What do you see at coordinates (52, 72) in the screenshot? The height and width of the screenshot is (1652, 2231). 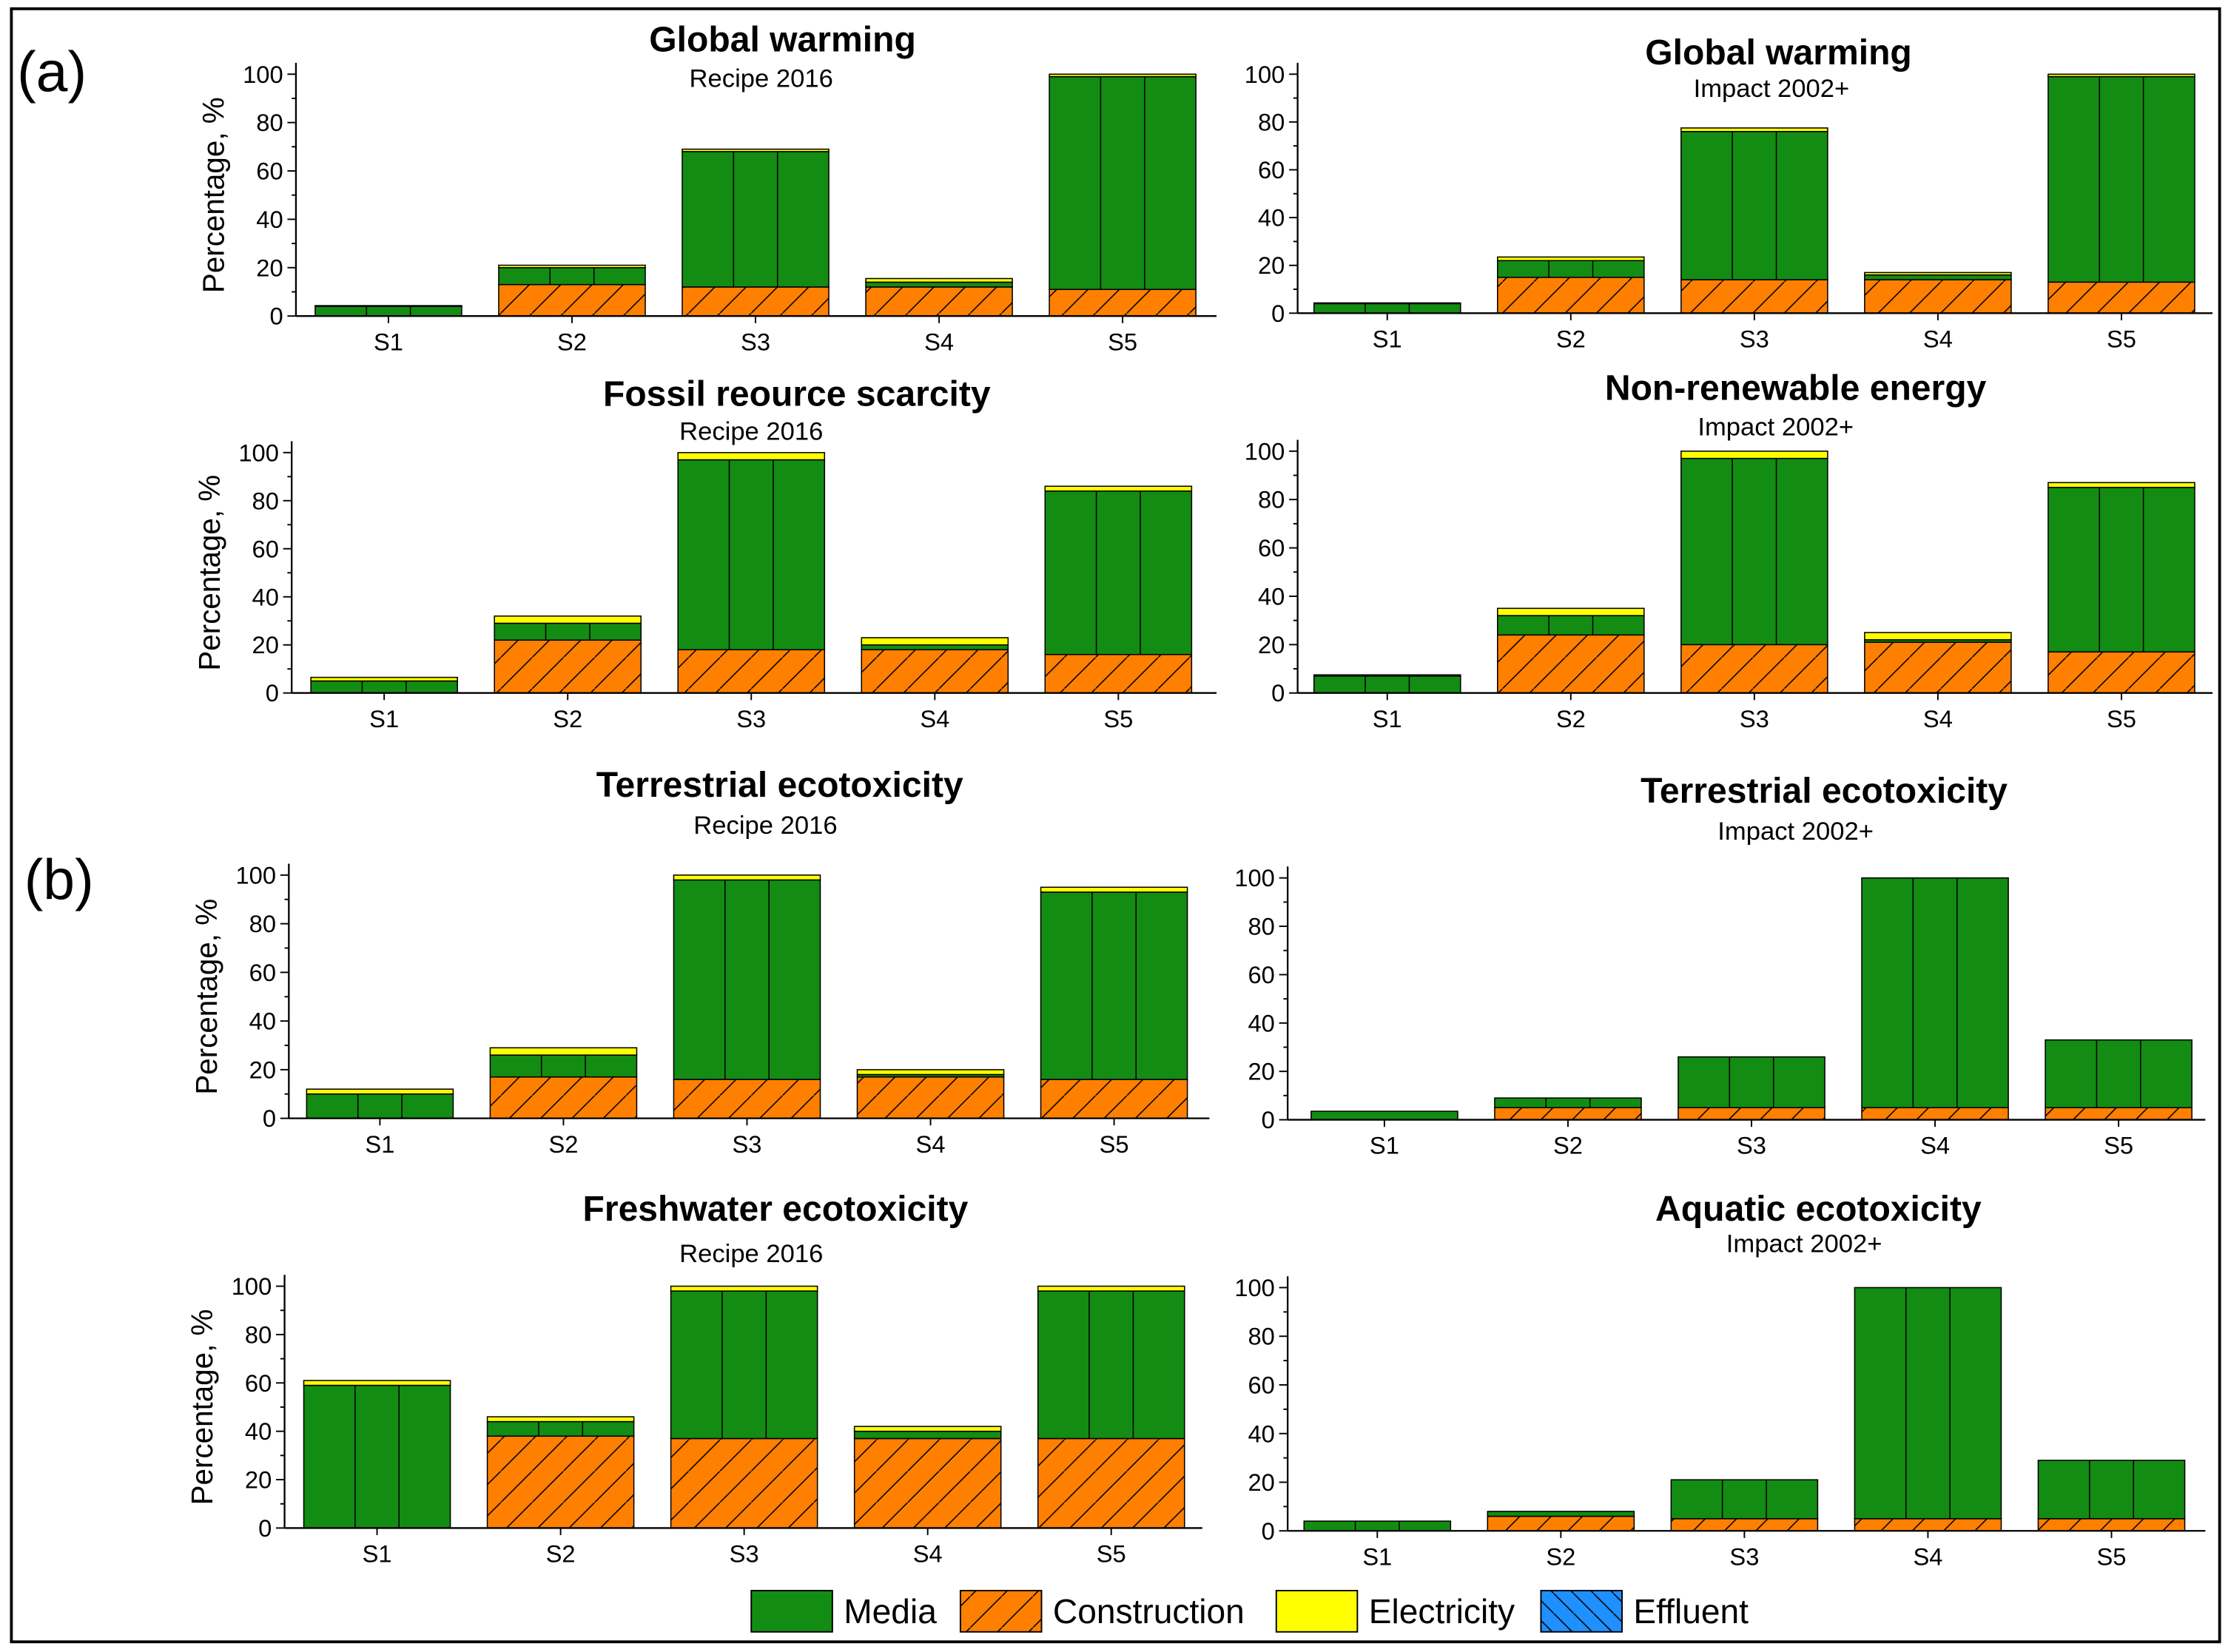 I see `panel-label-a: (a)` at bounding box center [52, 72].